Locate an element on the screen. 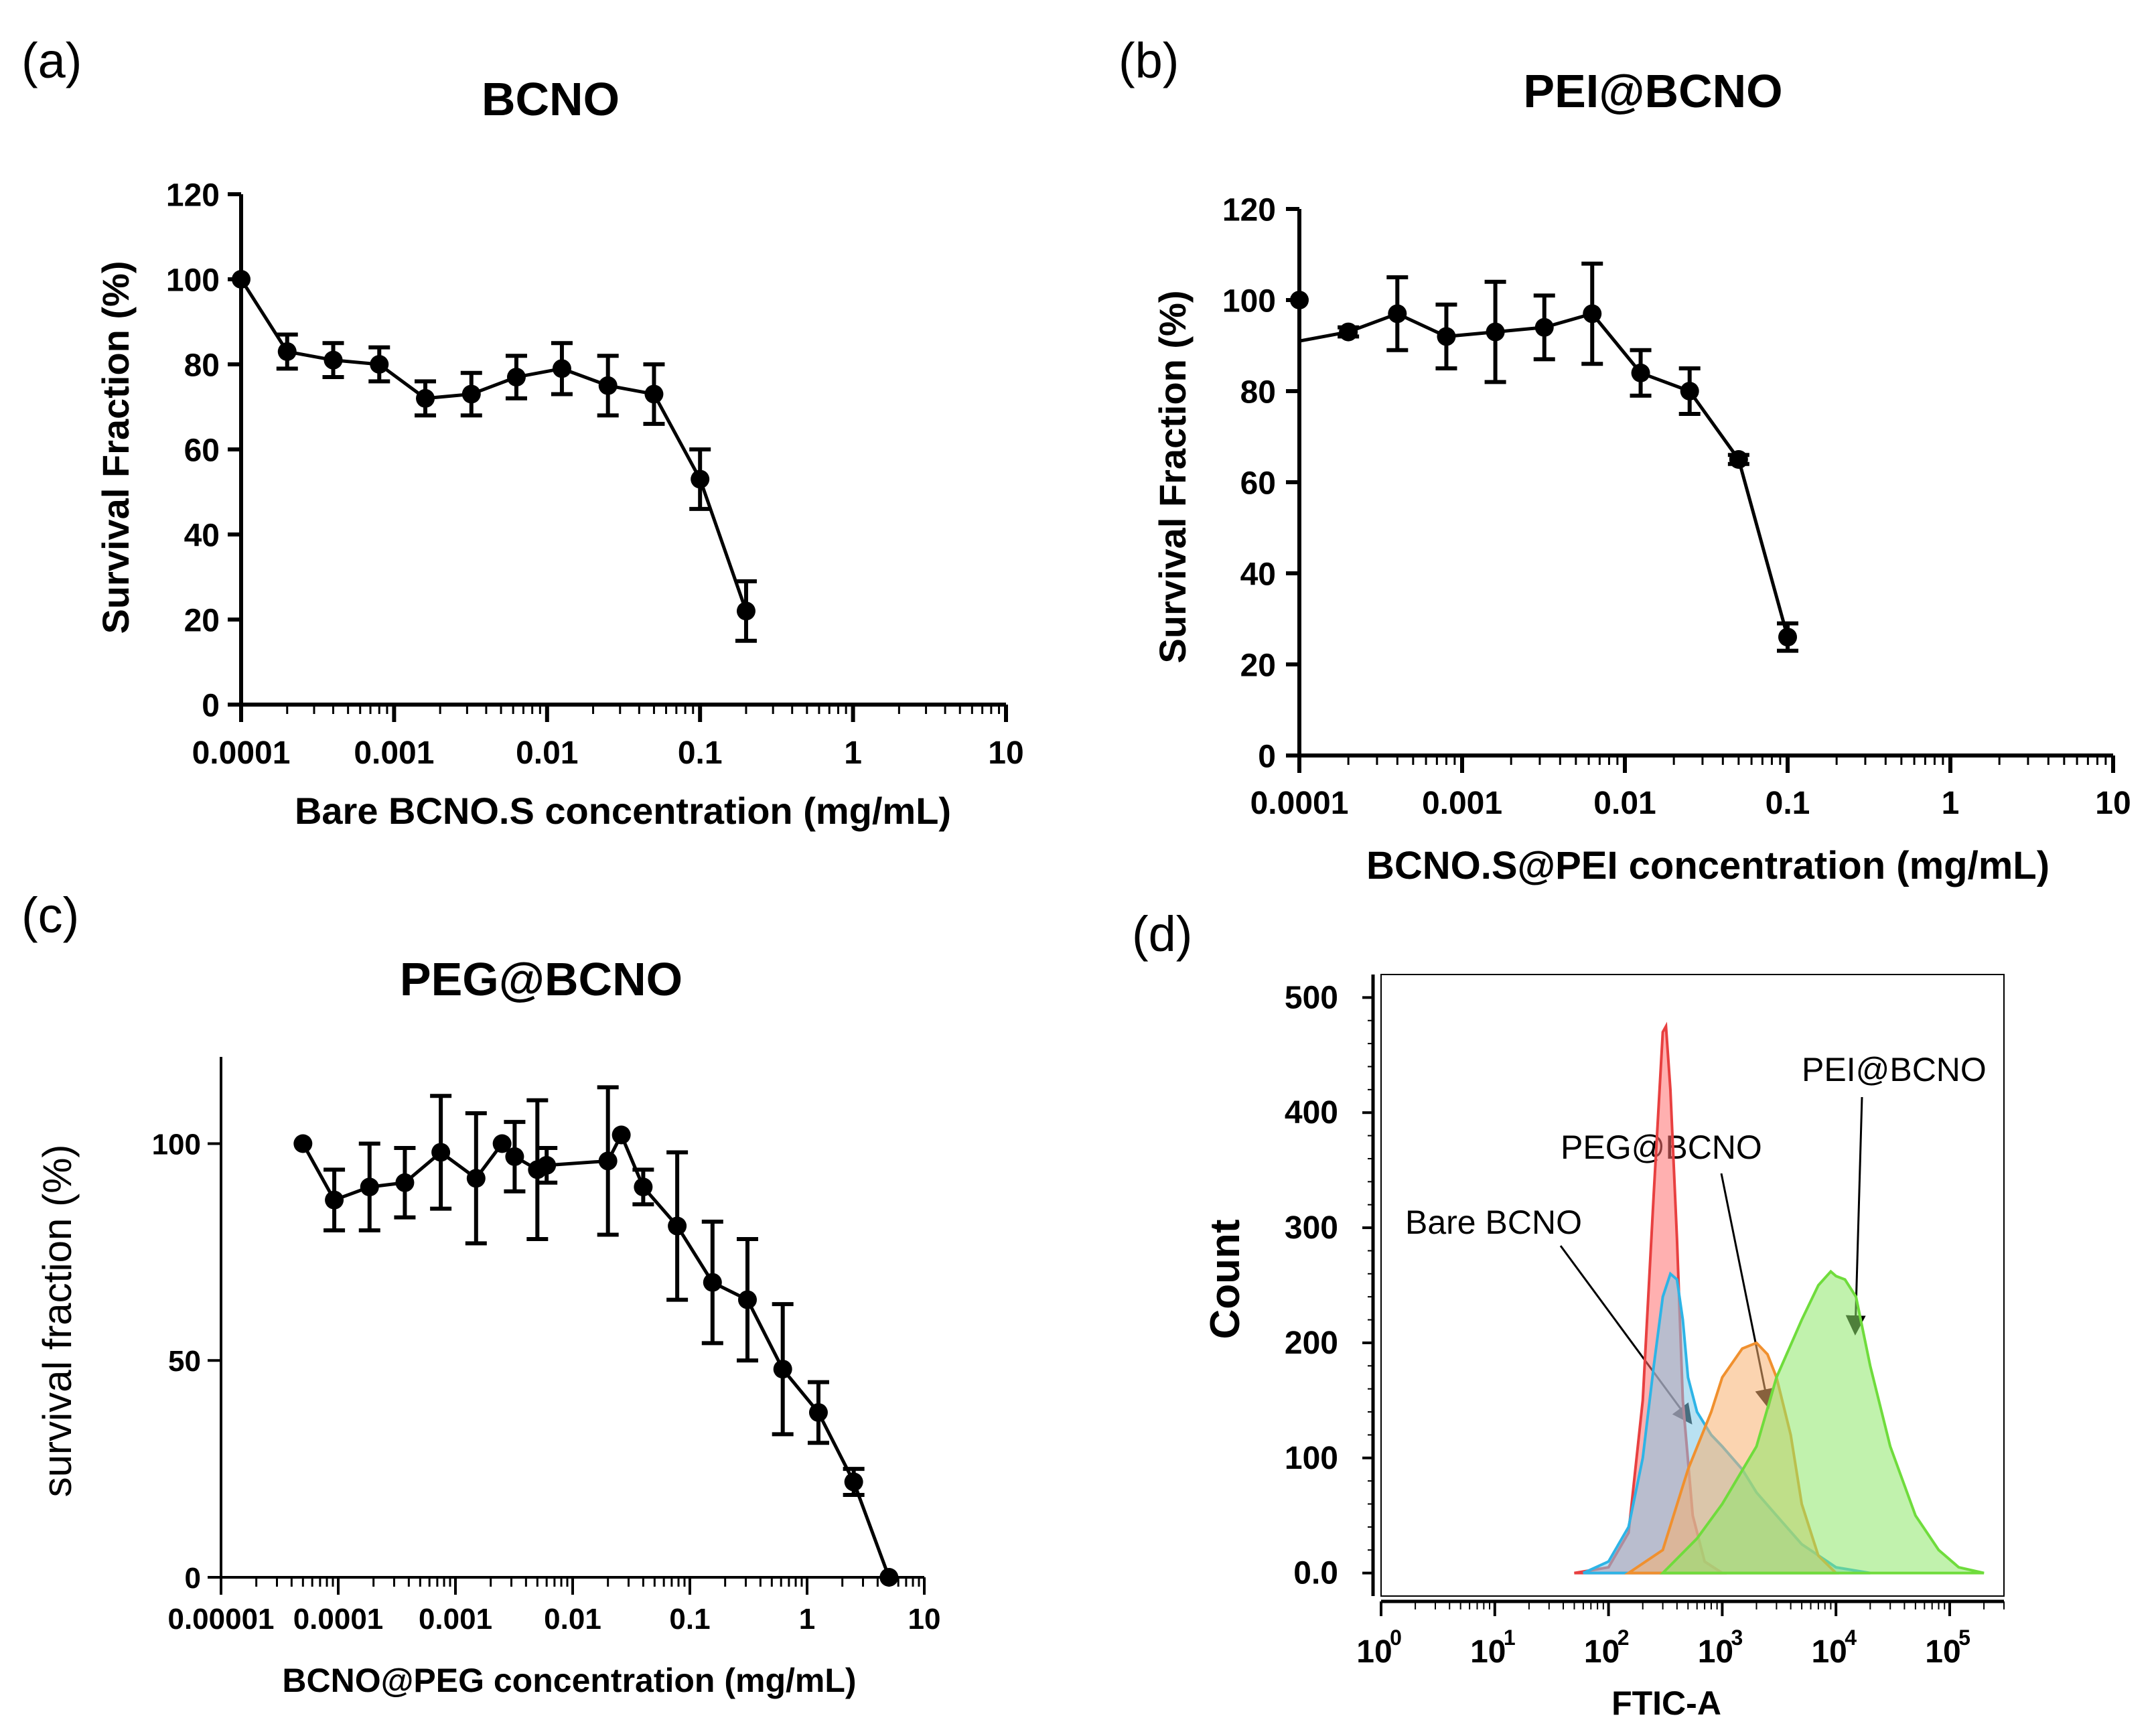  x-axis-label-c: BCNO@PEG concentration (mg/mL) is located at coordinates (569, 1680).